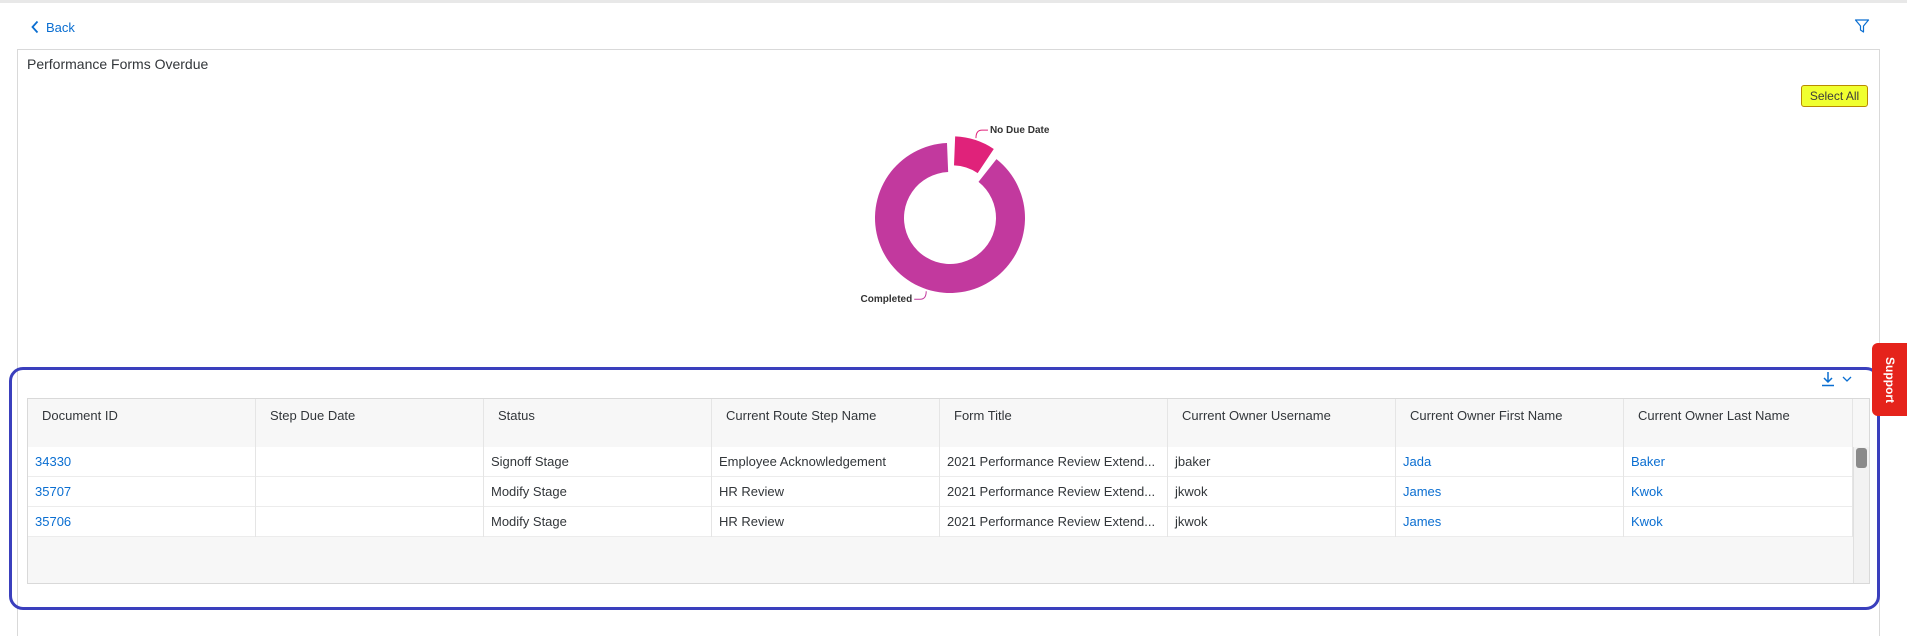 The height and width of the screenshot is (636, 1907). I want to click on table-cell: Jada, so click(1510, 462).